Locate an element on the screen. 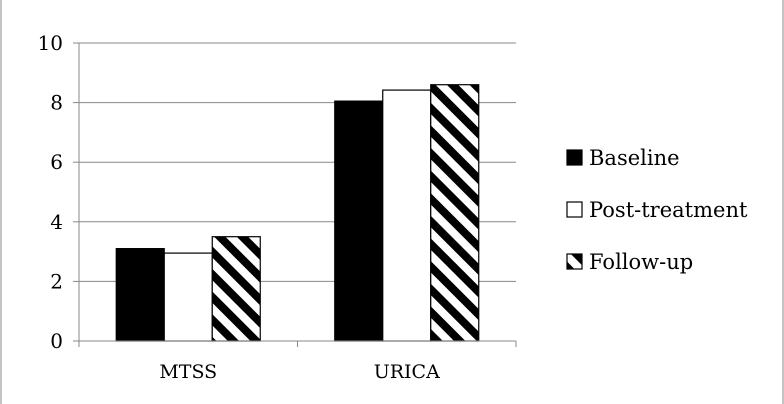  bar-post-treatment-mtss is located at coordinates (188, 297).